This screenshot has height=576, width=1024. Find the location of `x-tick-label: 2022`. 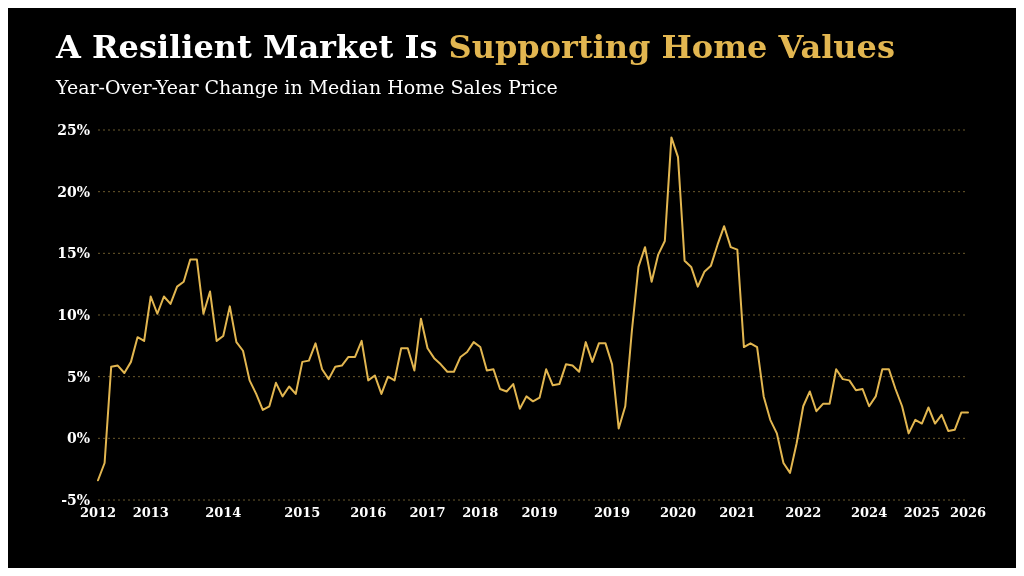

x-tick-label: 2022 is located at coordinates (803, 513).